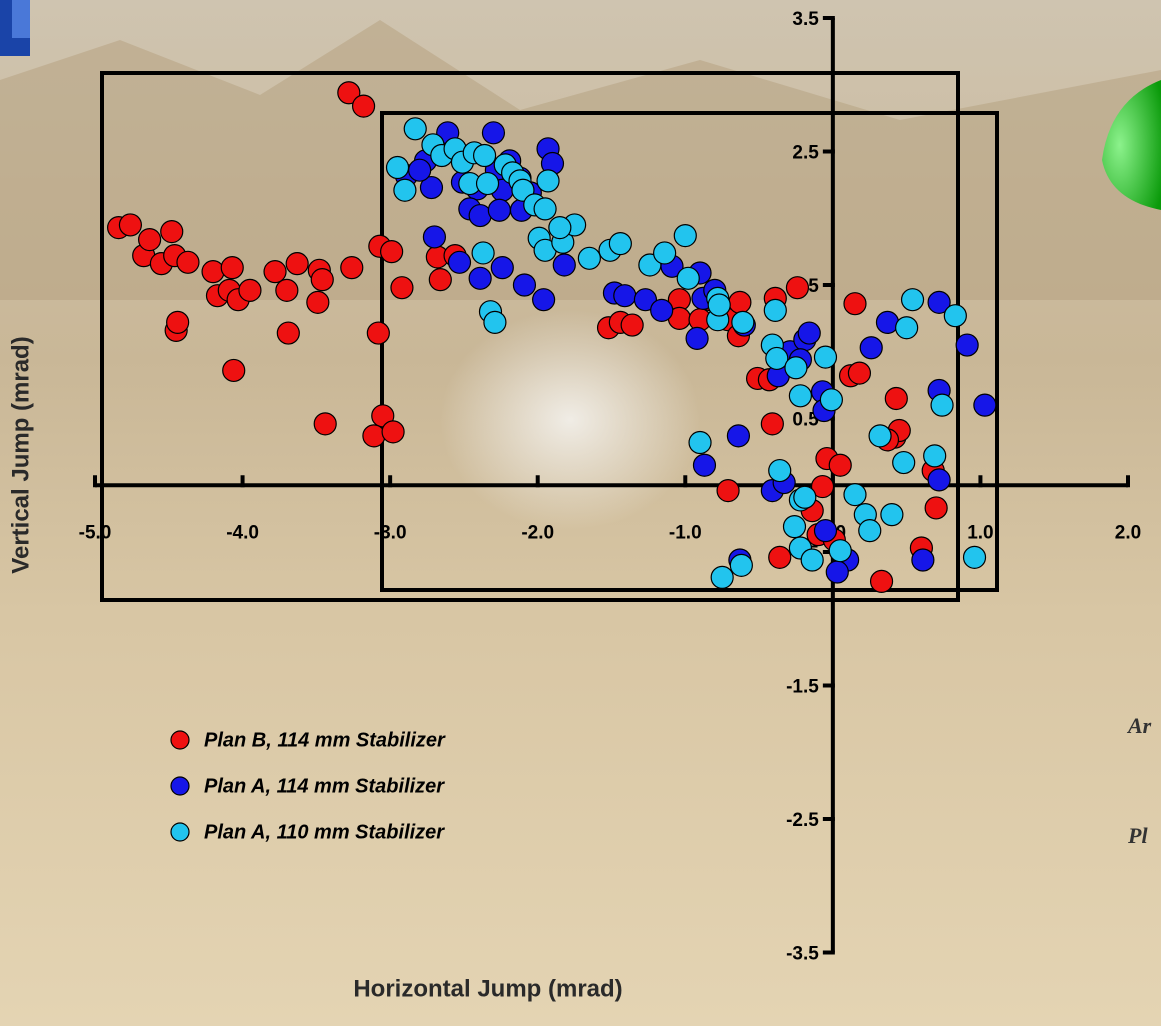  What do you see at coordinates (1139, 725) in the screenshot?
I see `annotation: Ar` at bounding box center [1139, 725].